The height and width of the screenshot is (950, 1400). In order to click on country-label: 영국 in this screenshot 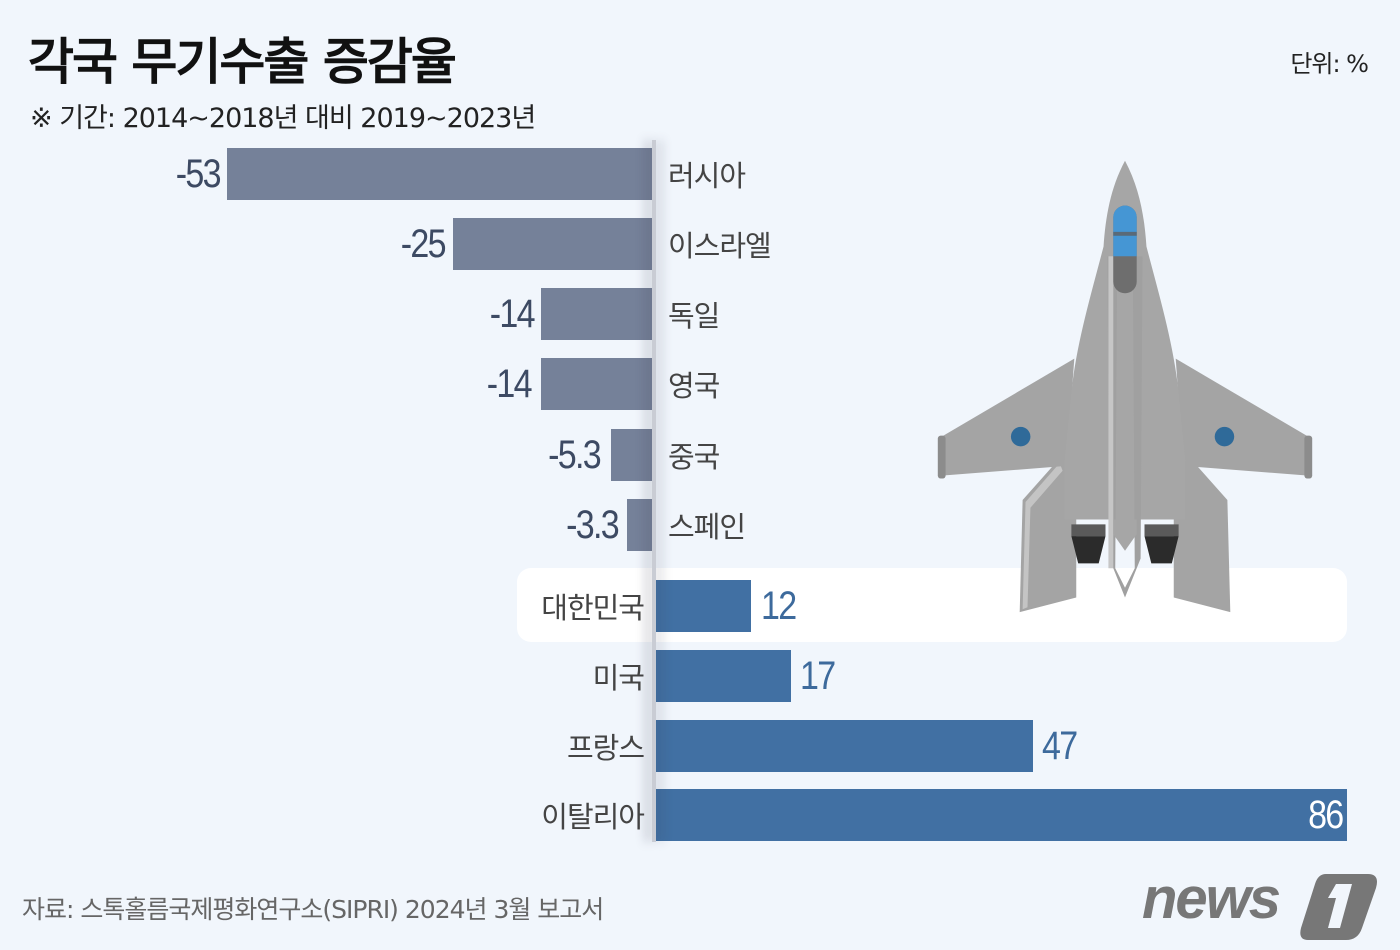, I will do `click(694, 386)`.